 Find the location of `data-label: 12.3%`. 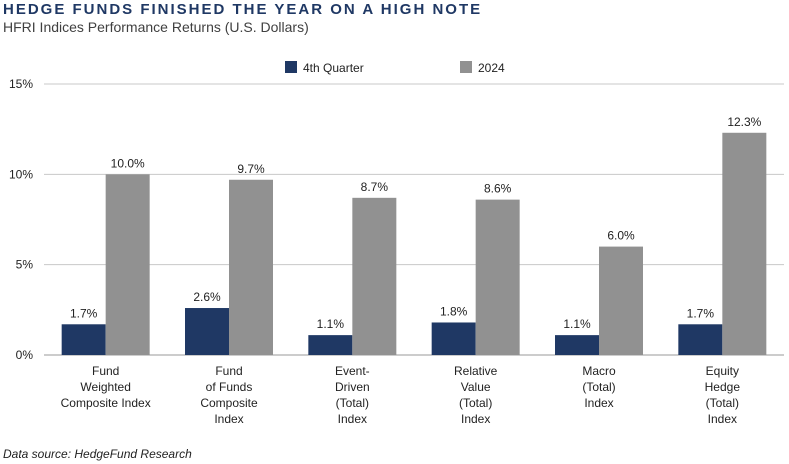

data-label: 12.3% is located at coordinates (744, 122).